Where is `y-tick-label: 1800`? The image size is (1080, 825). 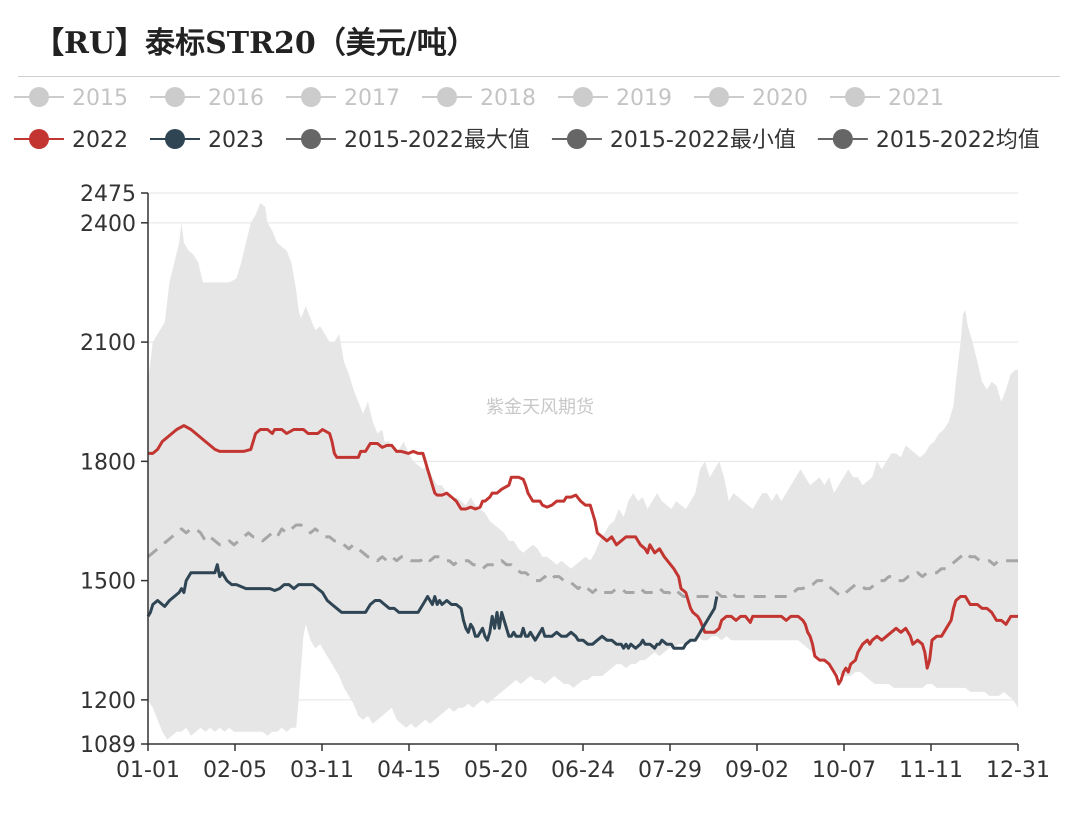 y-tick-label: 1800 is located at coordinates (108, 462).